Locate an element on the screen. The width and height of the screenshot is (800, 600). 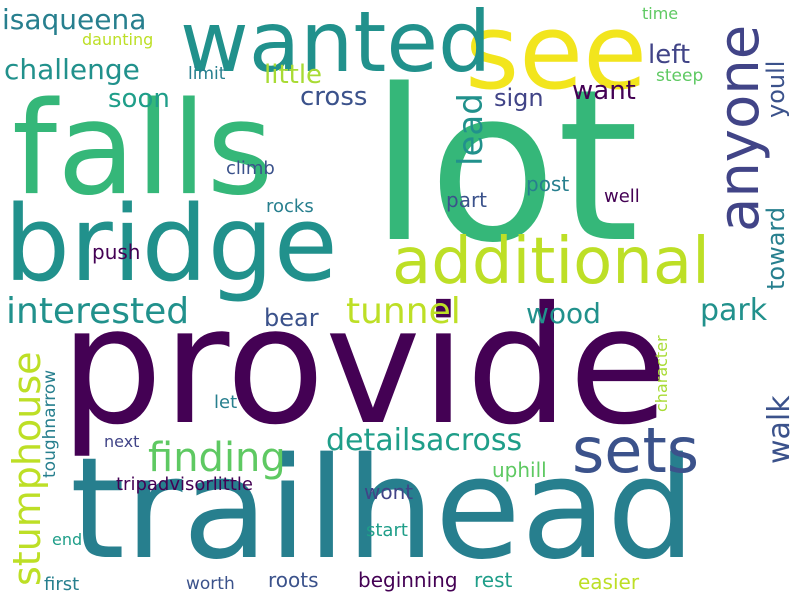
word-first: first is located at coordinates (62, 584).